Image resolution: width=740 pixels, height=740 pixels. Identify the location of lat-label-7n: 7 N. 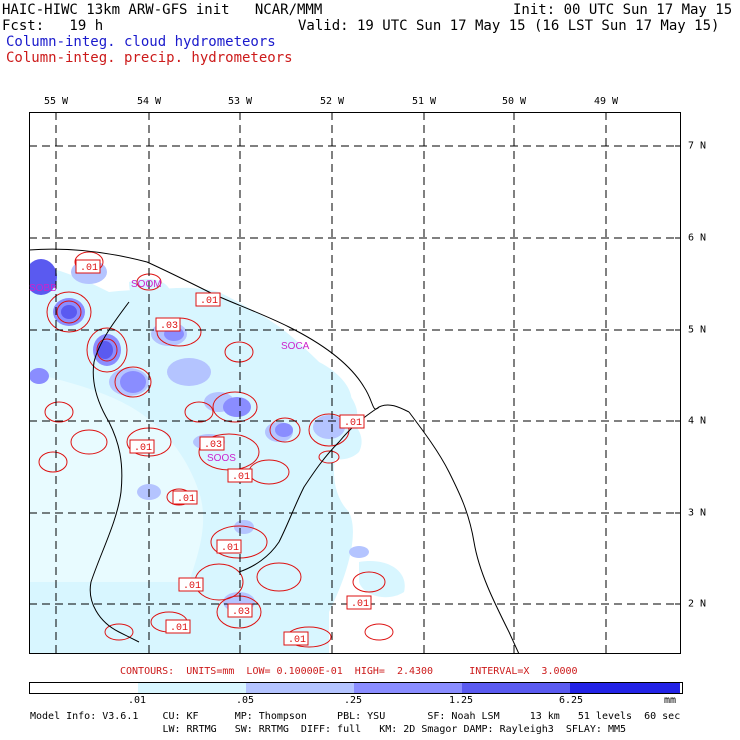
(697, 146).